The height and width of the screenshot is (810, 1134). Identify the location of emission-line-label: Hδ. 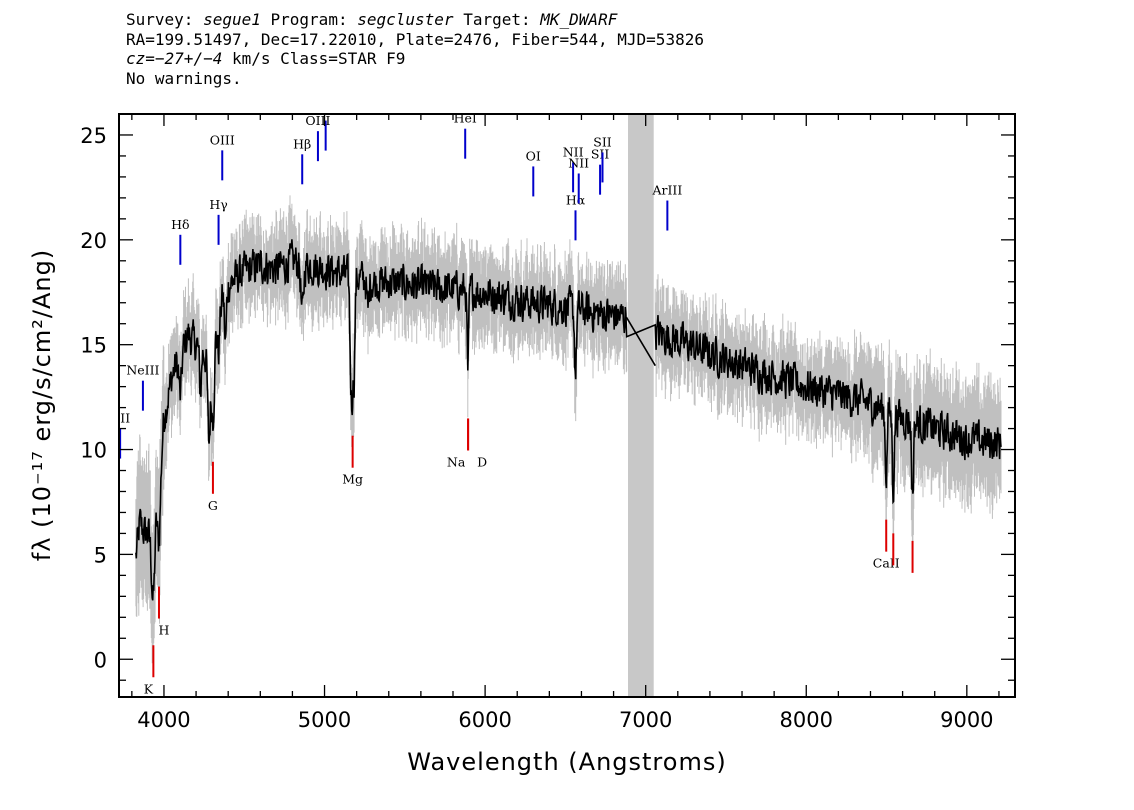
(180, 224).